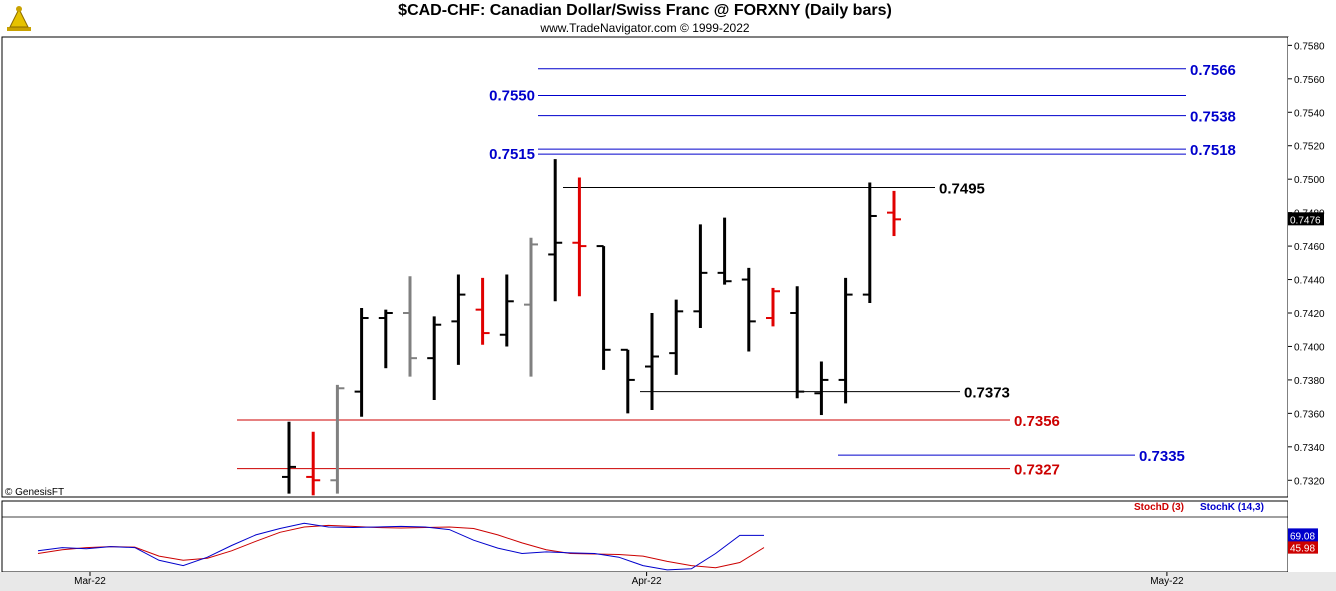  Describe the element at coordinates (1309, 46) in the screenshot. I see `y-tick-label: 0.7580` at that location.